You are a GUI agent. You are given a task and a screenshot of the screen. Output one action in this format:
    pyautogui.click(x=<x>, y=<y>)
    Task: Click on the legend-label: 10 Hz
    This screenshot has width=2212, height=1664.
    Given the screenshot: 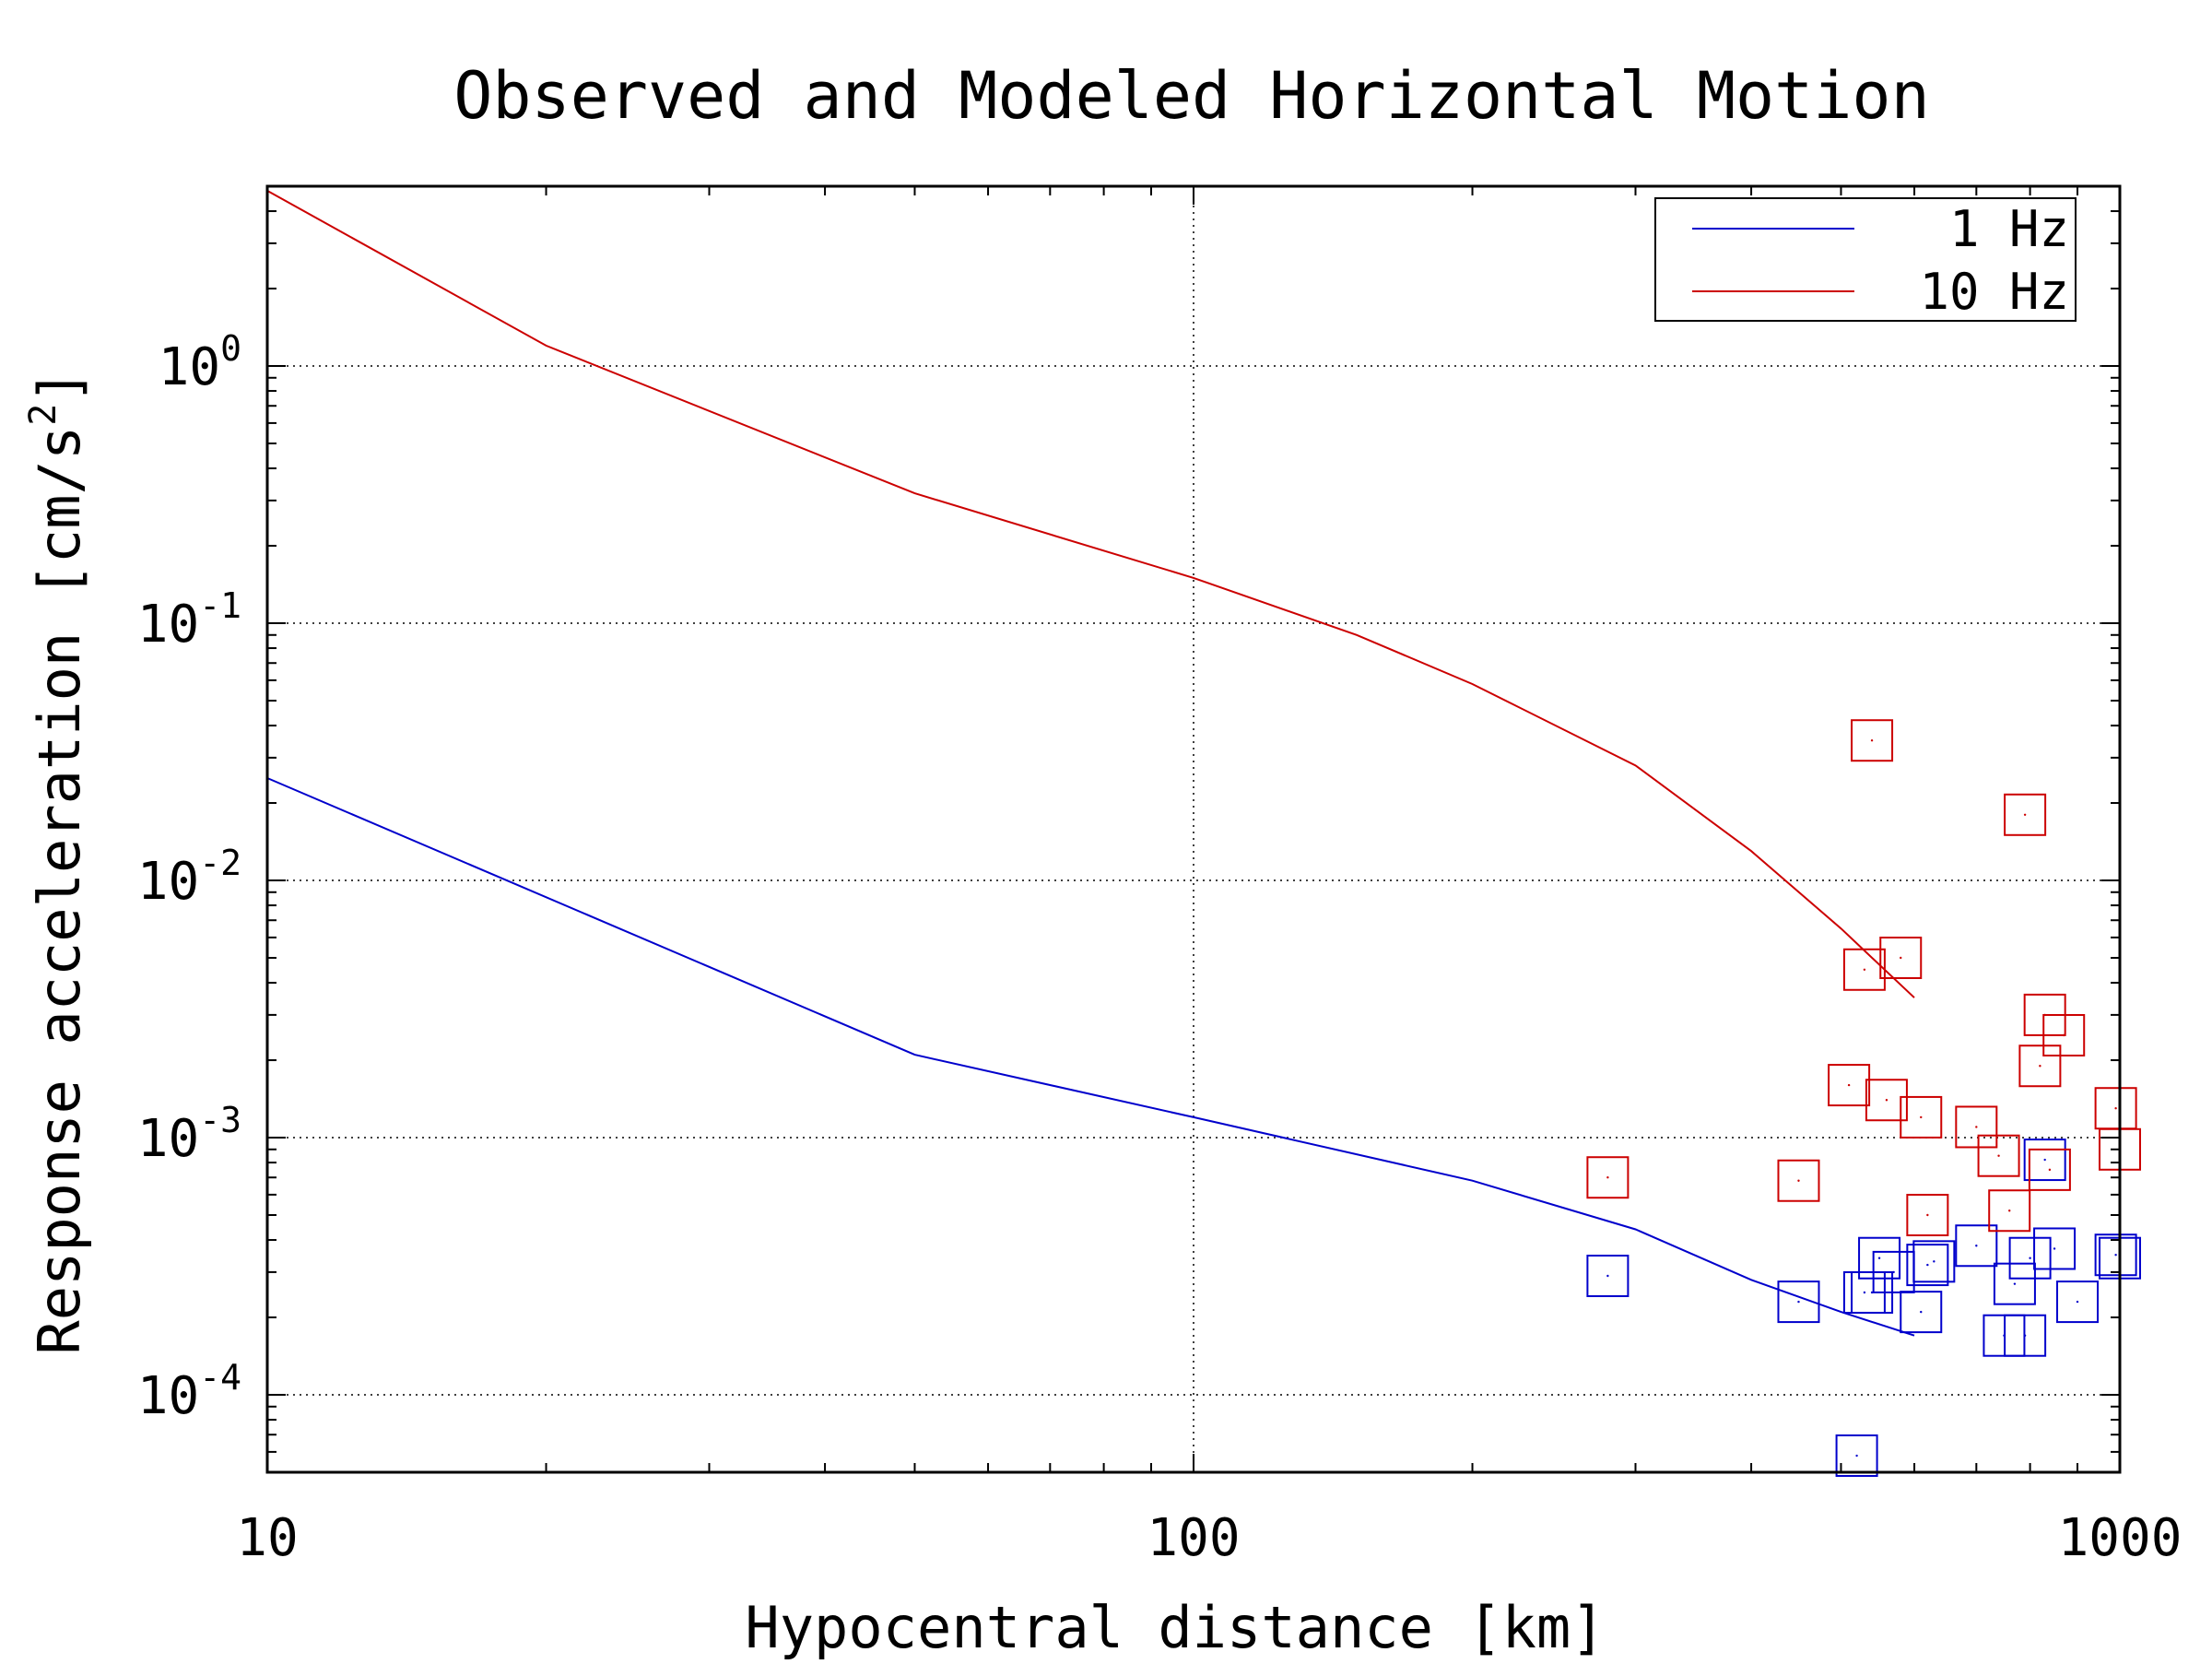 What is the action you would take?
    pyautogui.click(x=1994, y=292)
    